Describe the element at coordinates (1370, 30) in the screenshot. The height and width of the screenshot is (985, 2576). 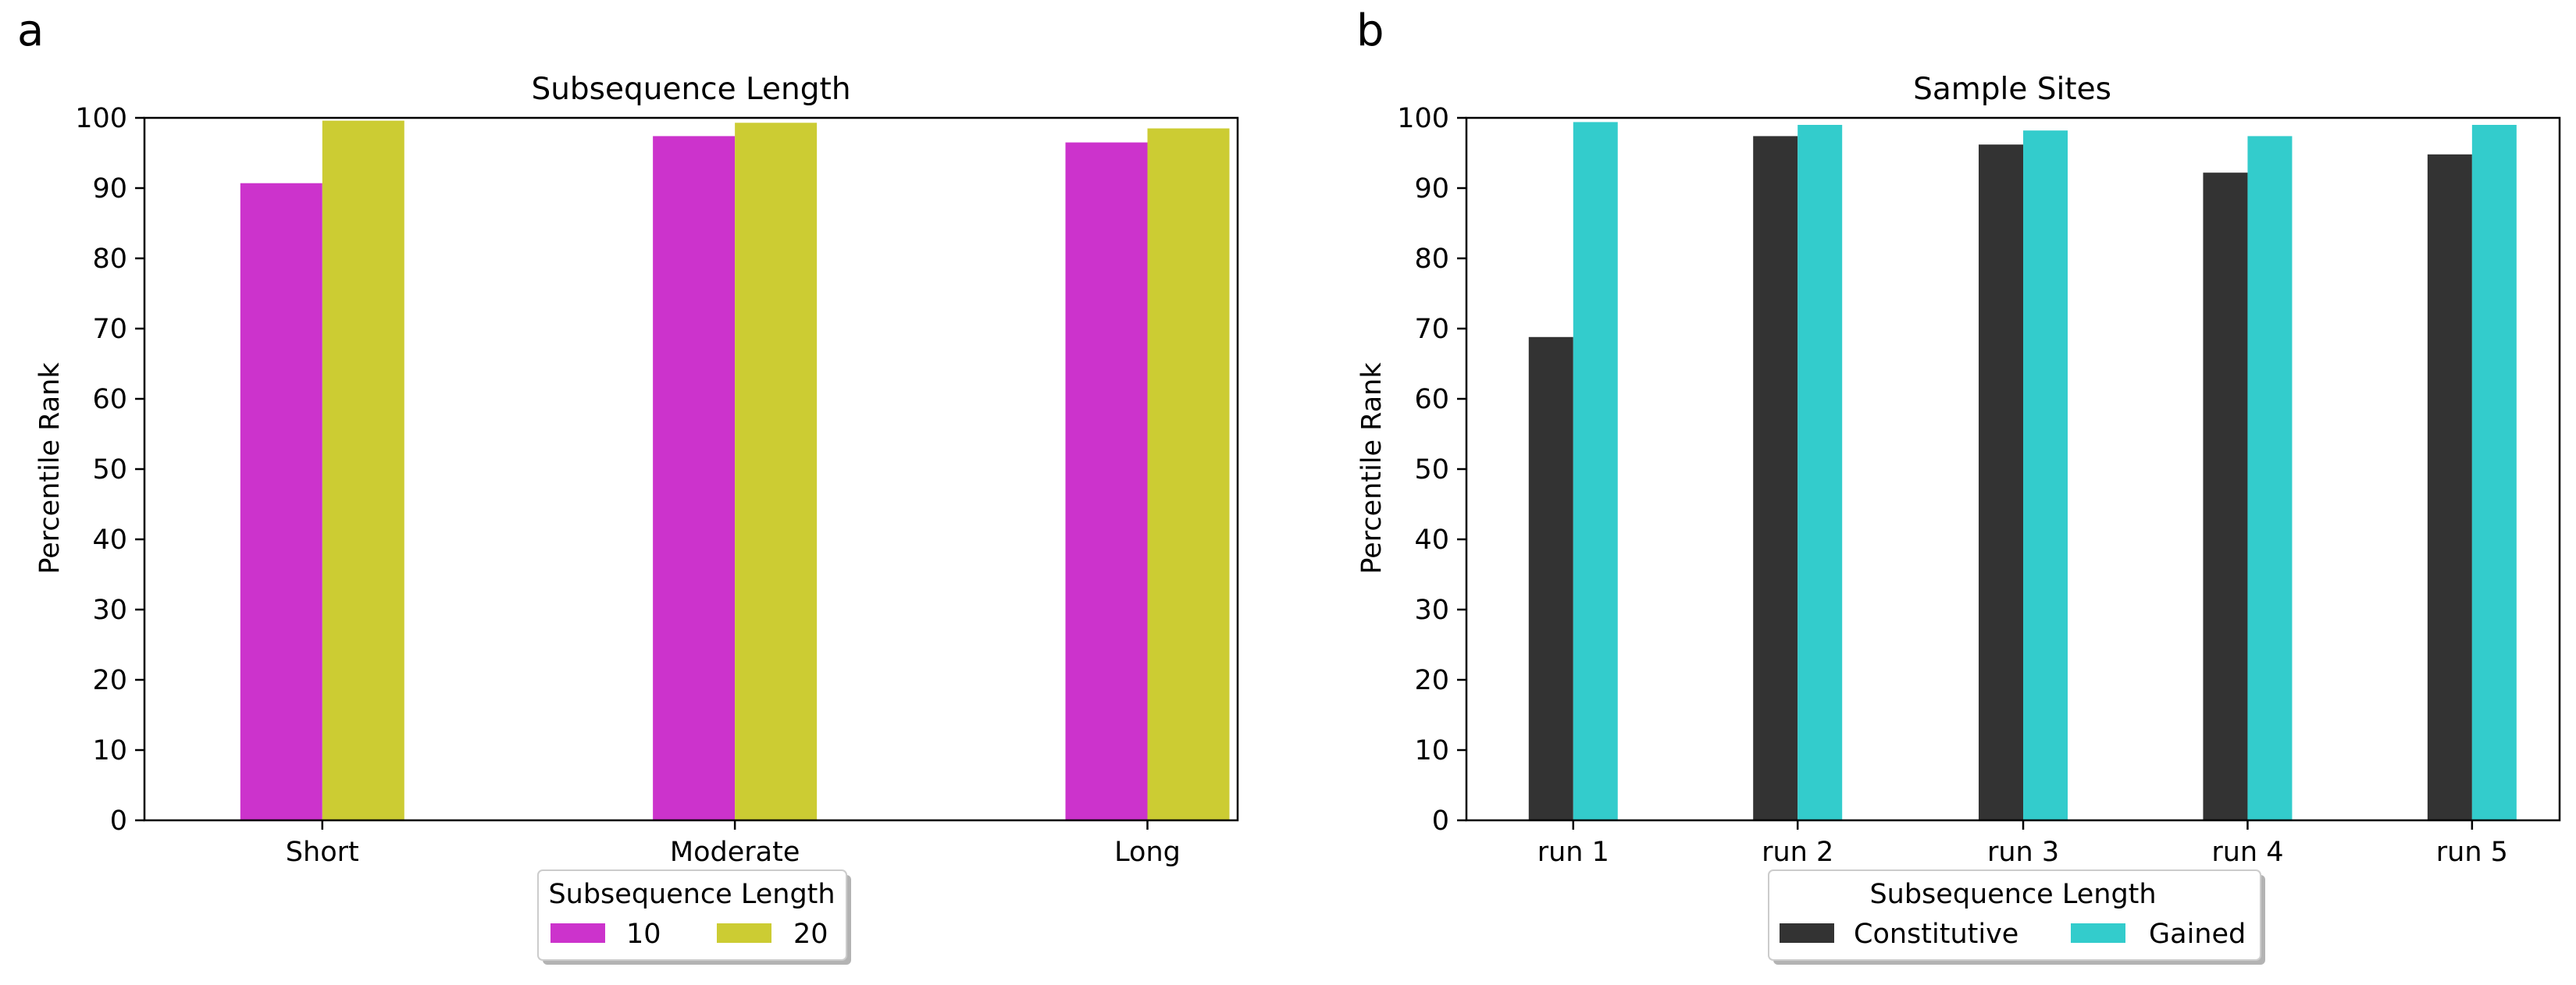
I see `panel-letter: b` at that location.